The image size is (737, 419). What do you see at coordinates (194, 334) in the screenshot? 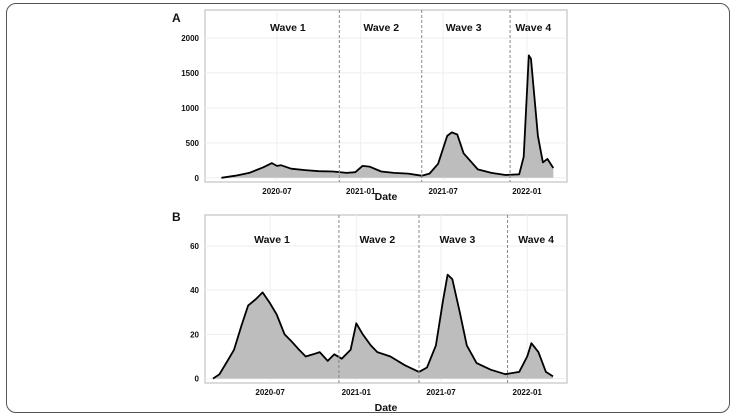
I see `y-tick-label: 20` at bounding box center [194, 334].